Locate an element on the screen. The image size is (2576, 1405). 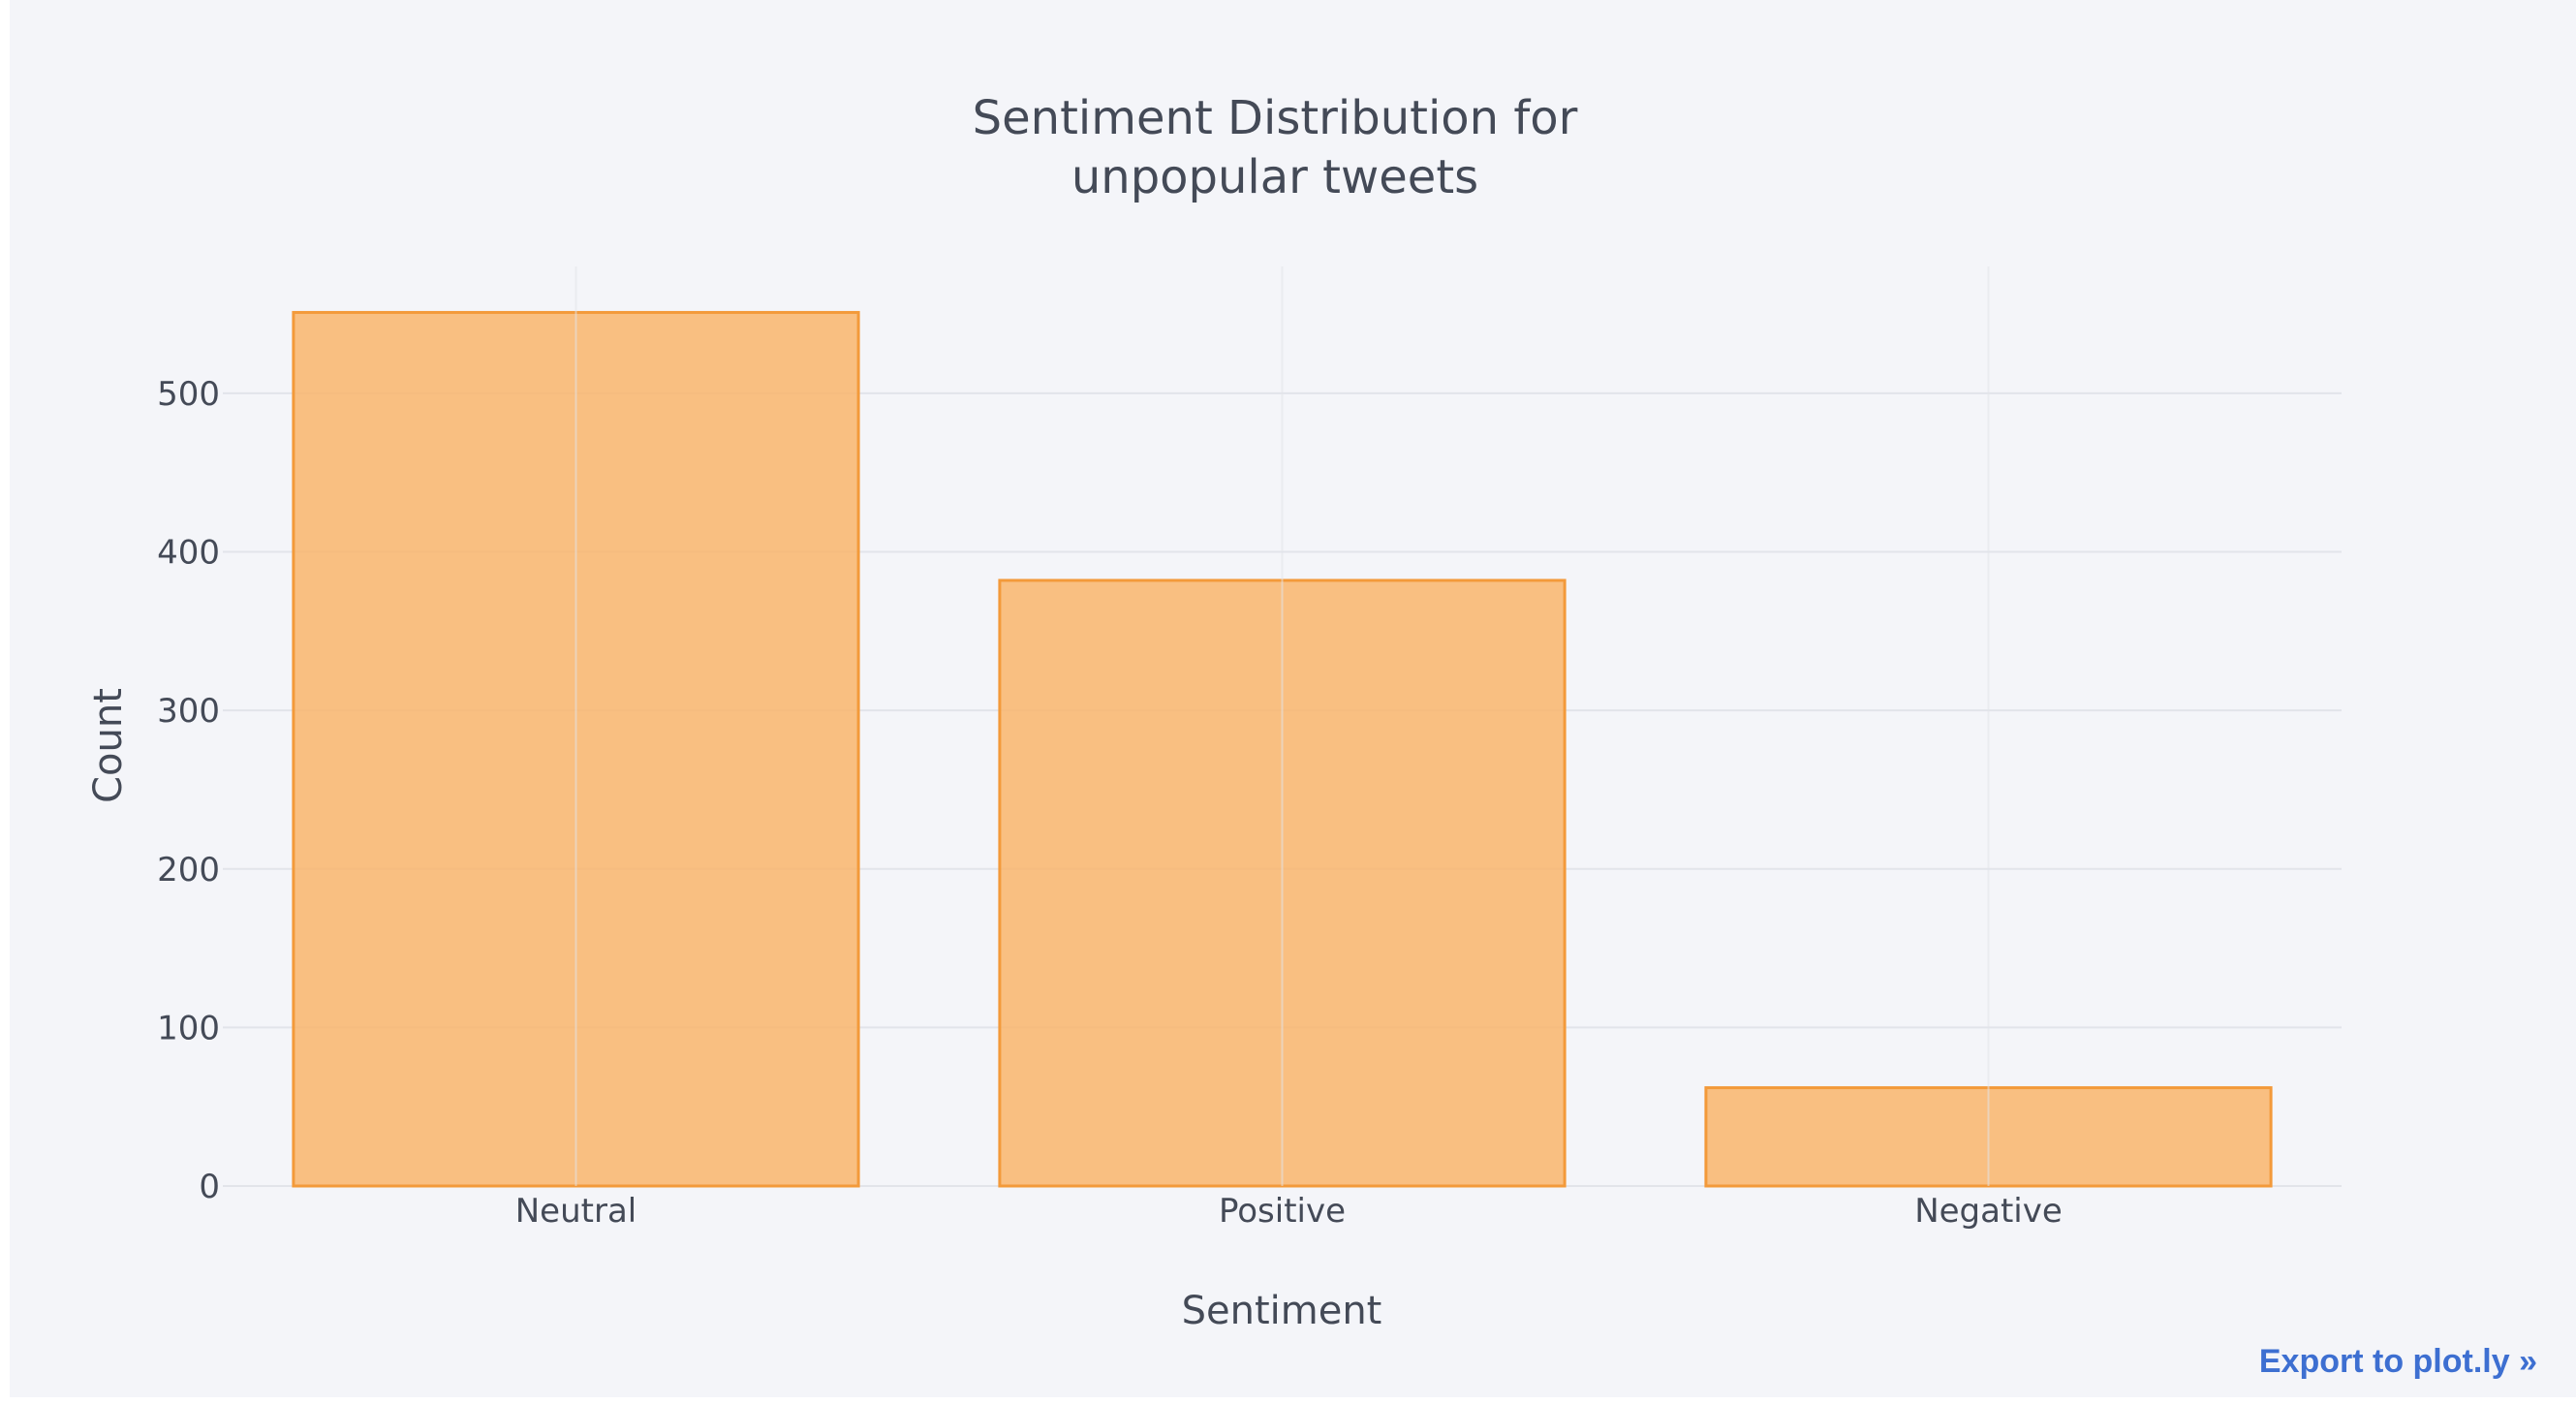
y-tick-label: 300 is located at coordinates (188, 711).